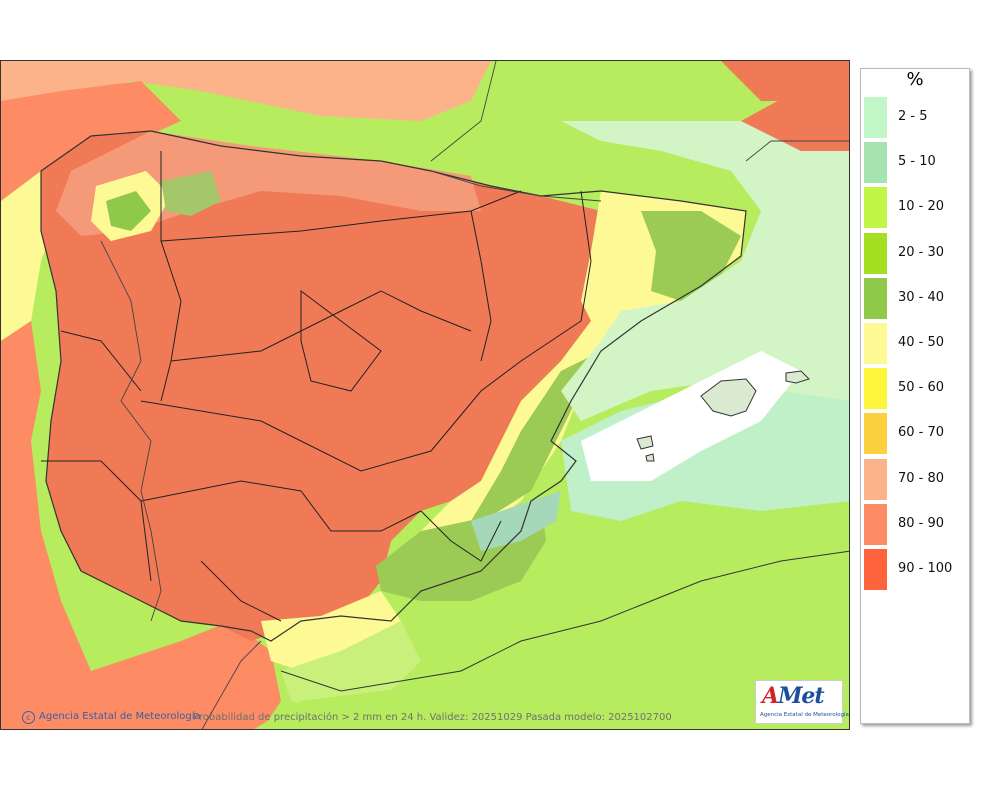 This screenshot has width=1000, height=790. I want to click on legend-item: 80 - 90, so click(916, 522).